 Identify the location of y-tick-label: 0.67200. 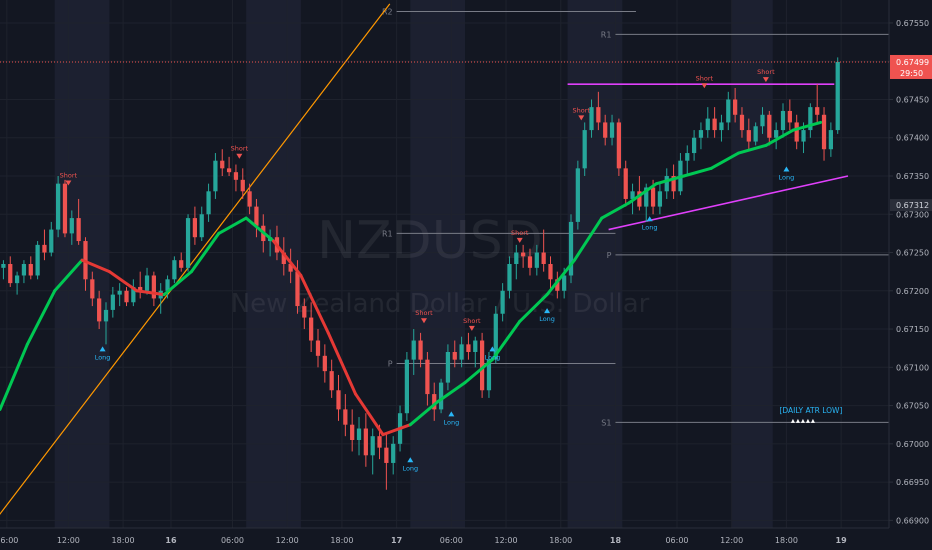
(912, 291).